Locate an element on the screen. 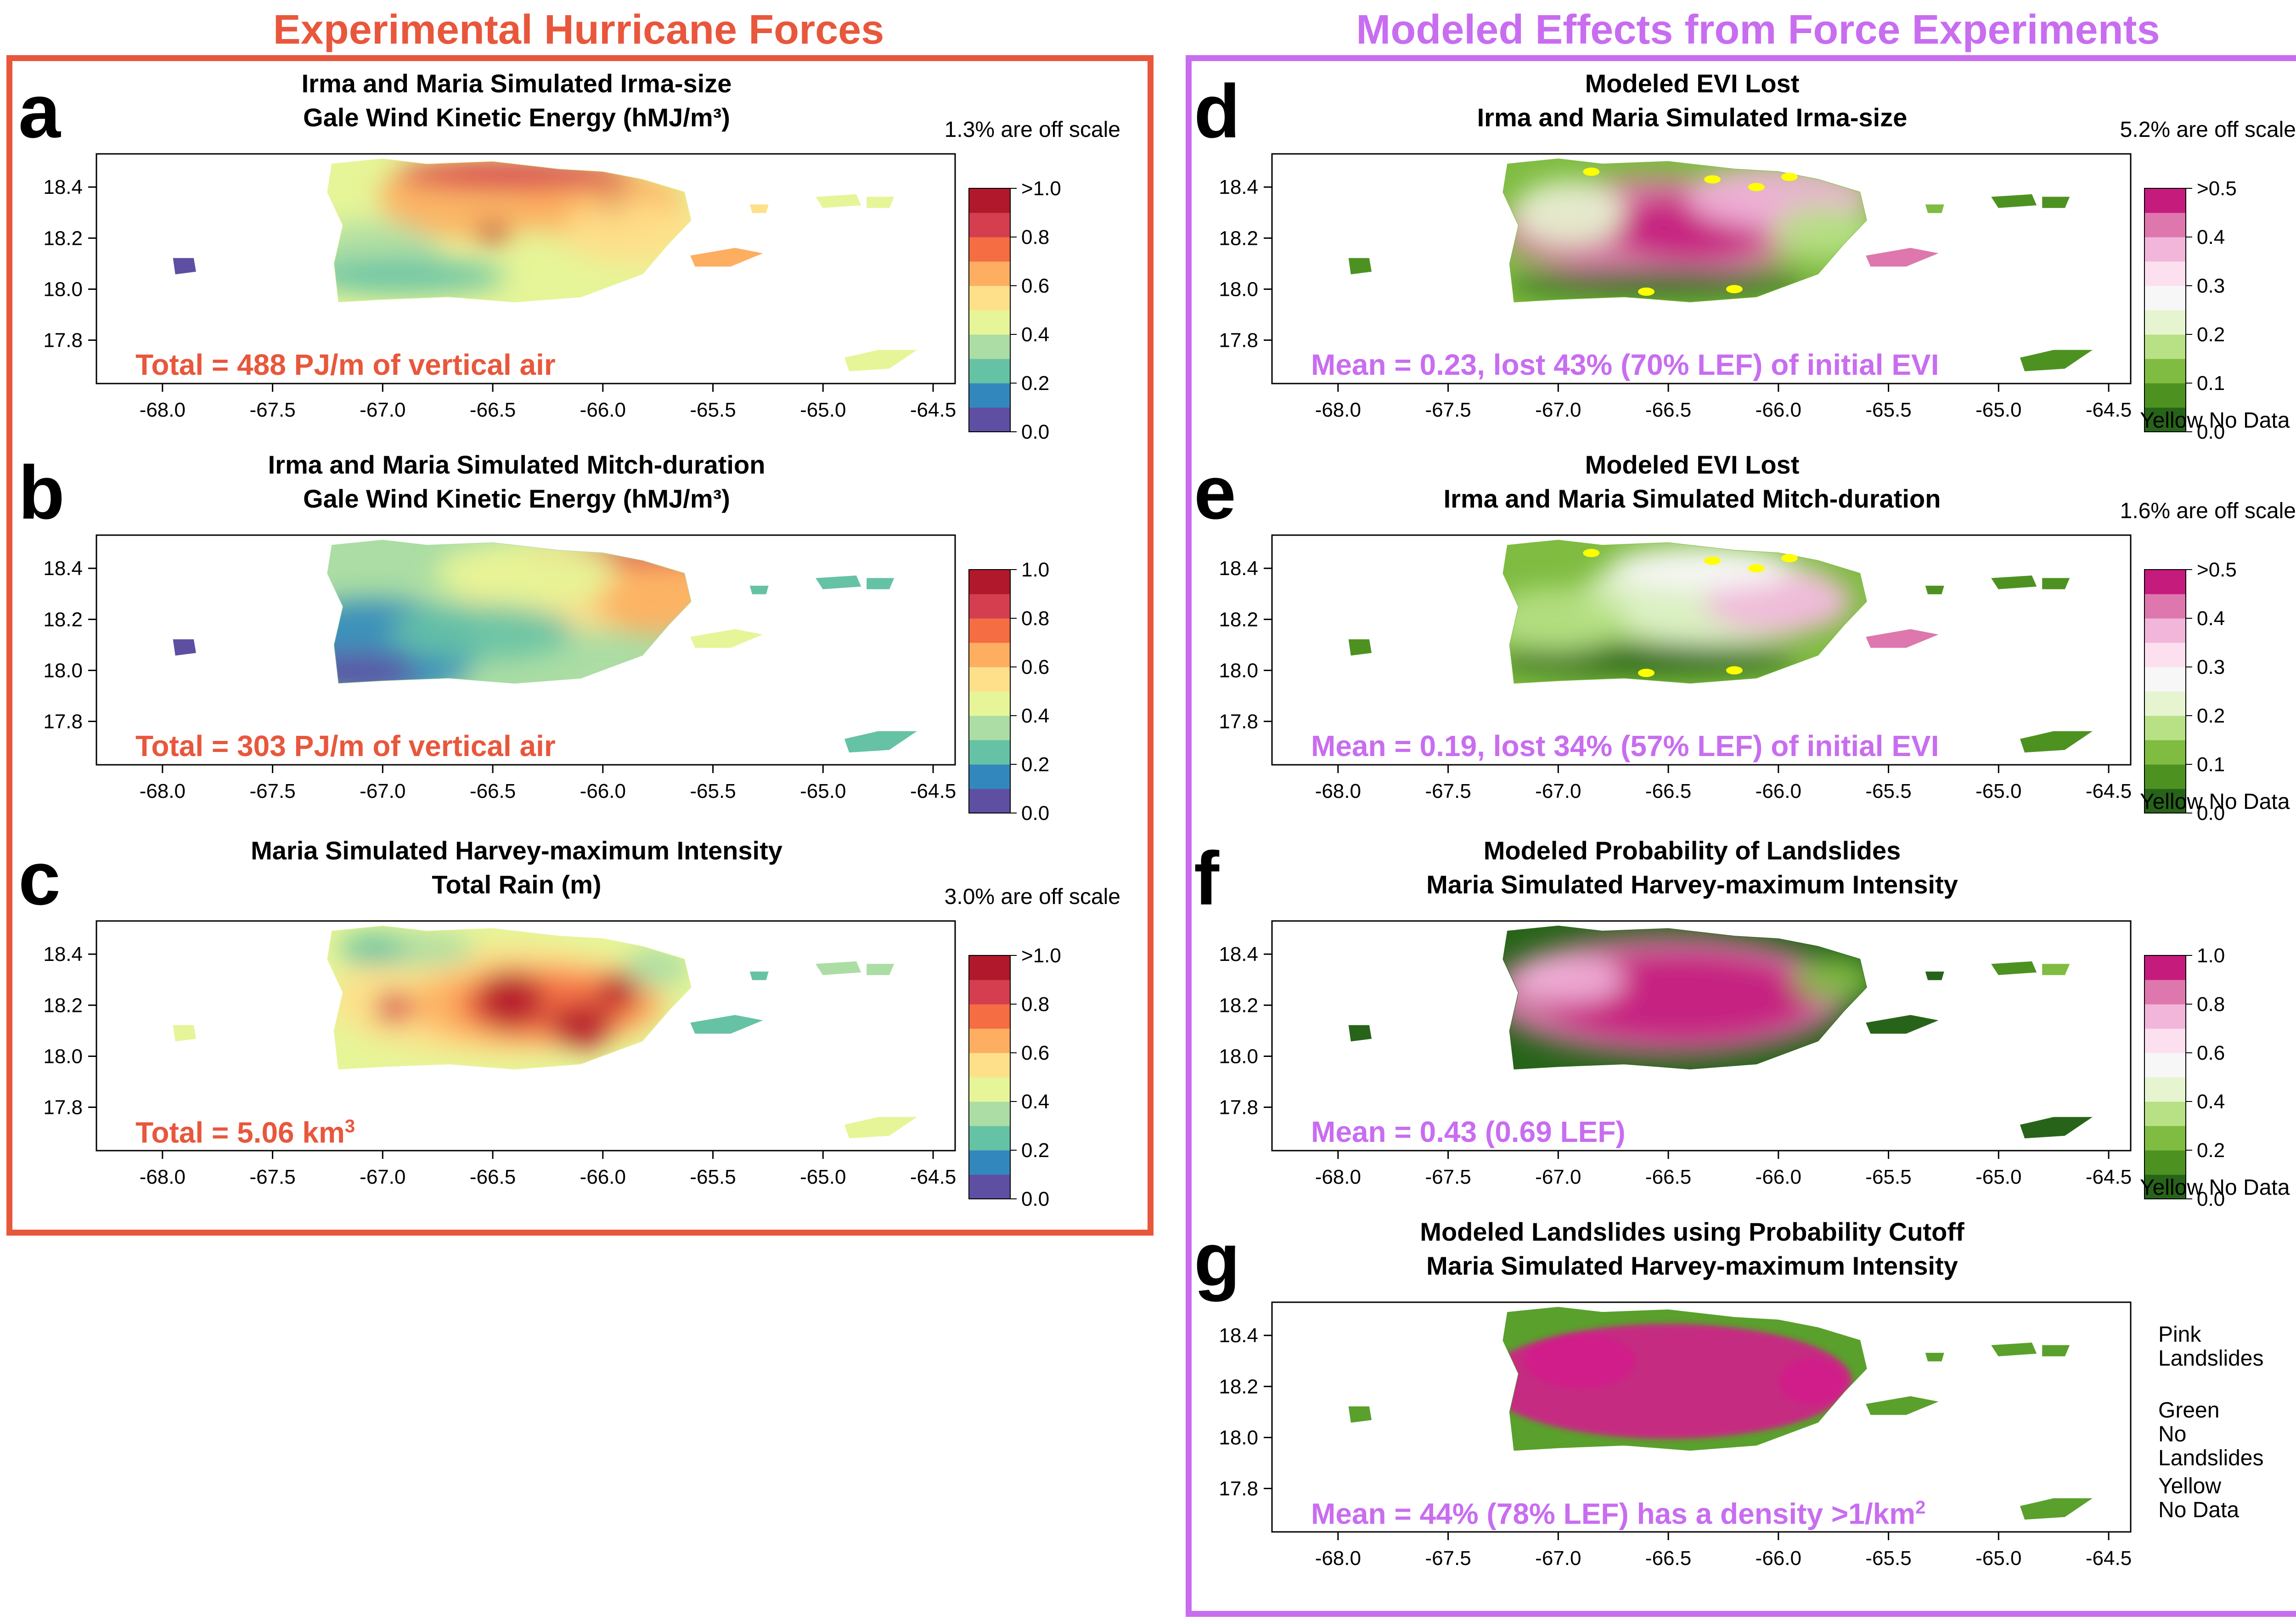  legend-yellow: Yellow No Data is located at coordinates (2198, 1498).